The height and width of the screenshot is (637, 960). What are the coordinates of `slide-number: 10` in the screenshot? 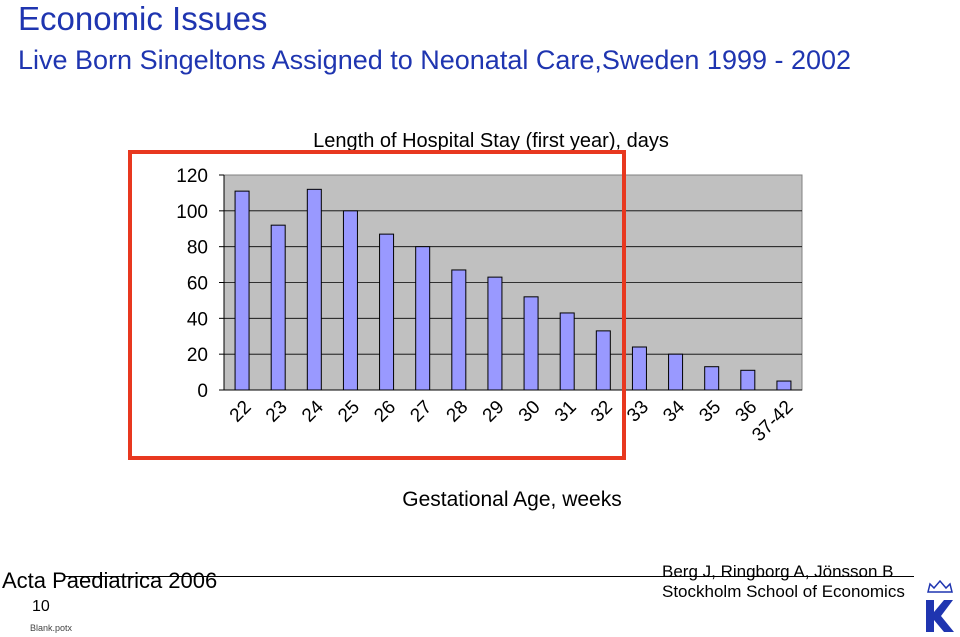 It's located at (41, 606).